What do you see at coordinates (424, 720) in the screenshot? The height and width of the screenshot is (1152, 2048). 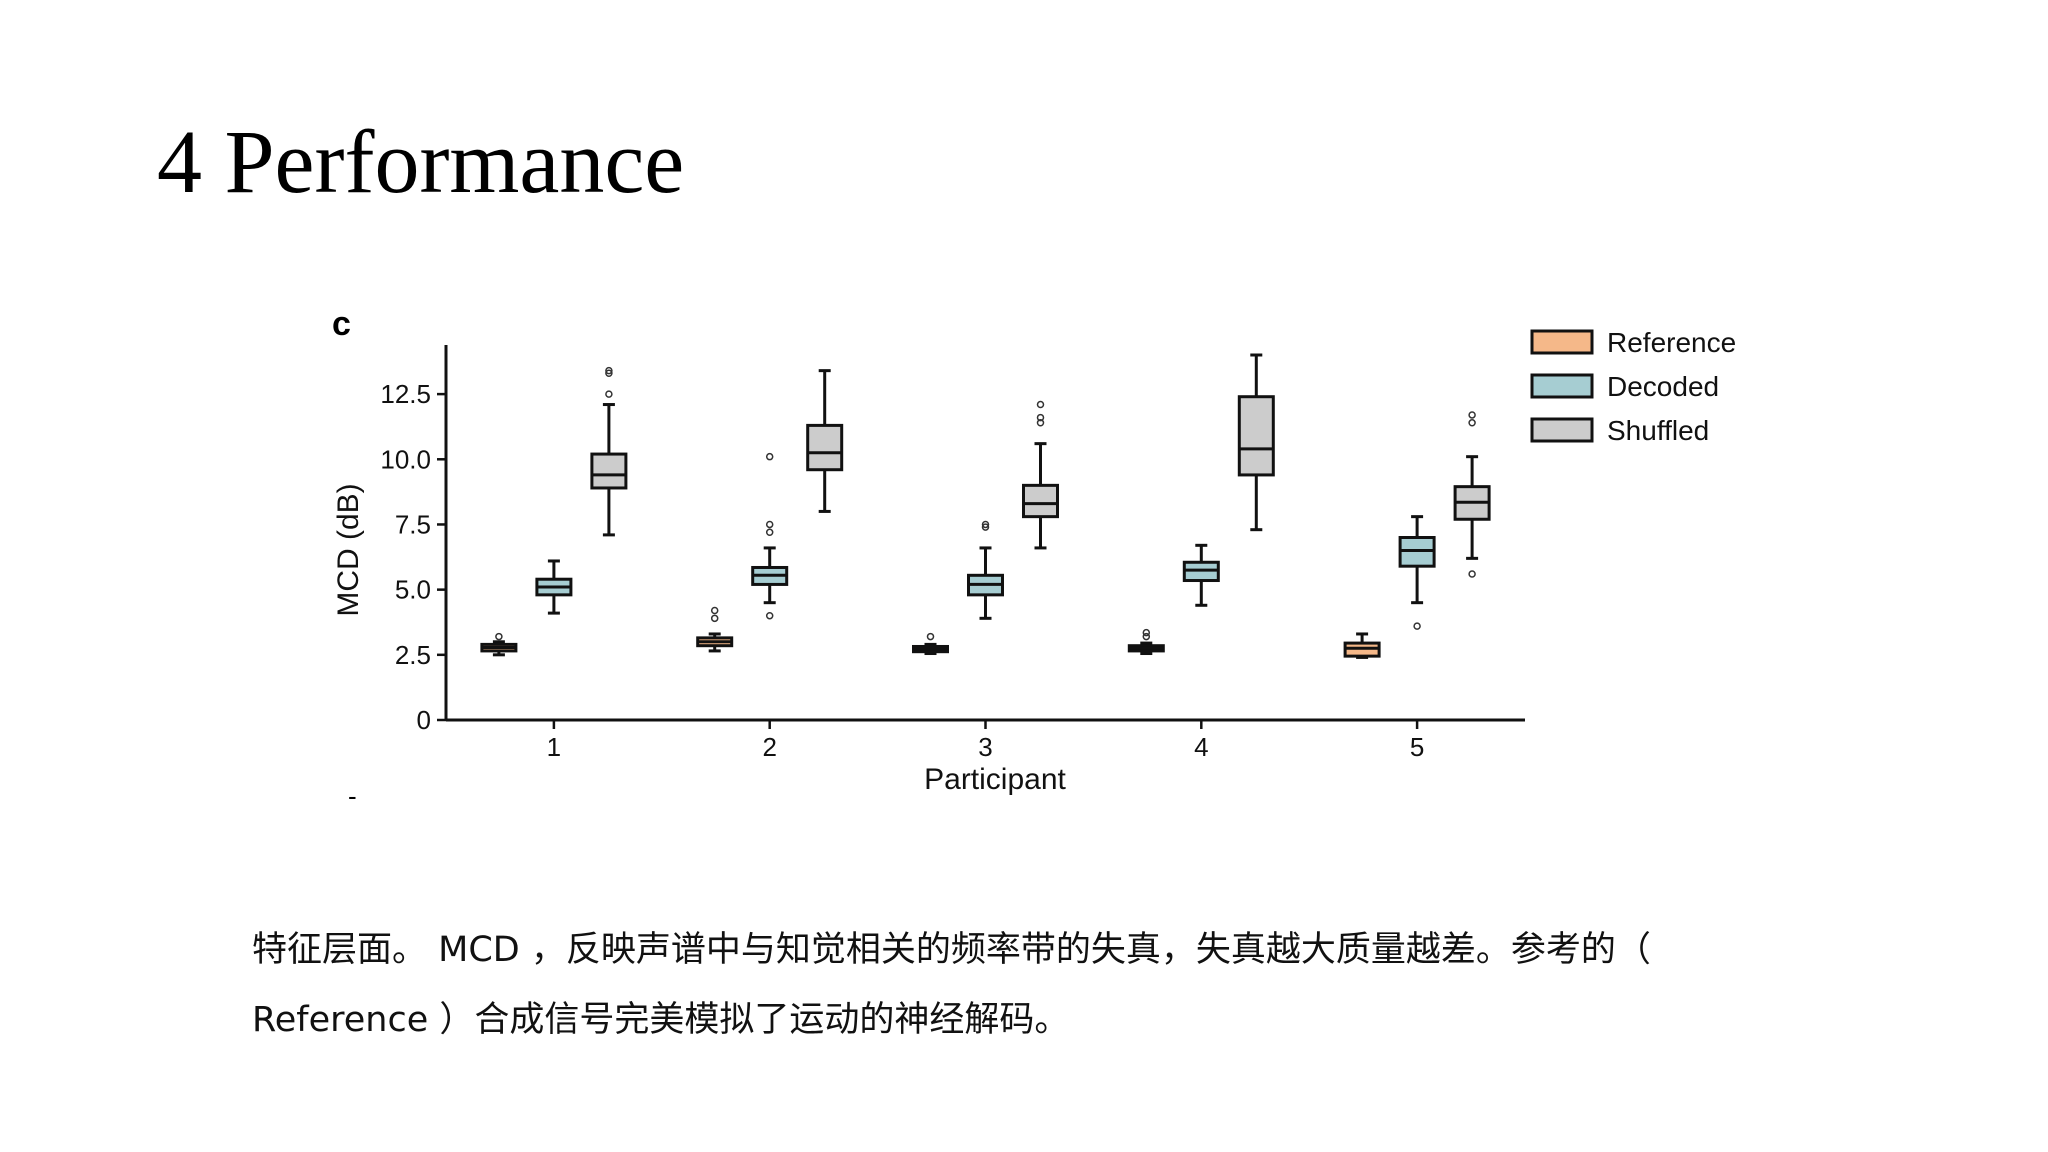 I see `y-tick-label: 0` at bounding box center [424, 720].